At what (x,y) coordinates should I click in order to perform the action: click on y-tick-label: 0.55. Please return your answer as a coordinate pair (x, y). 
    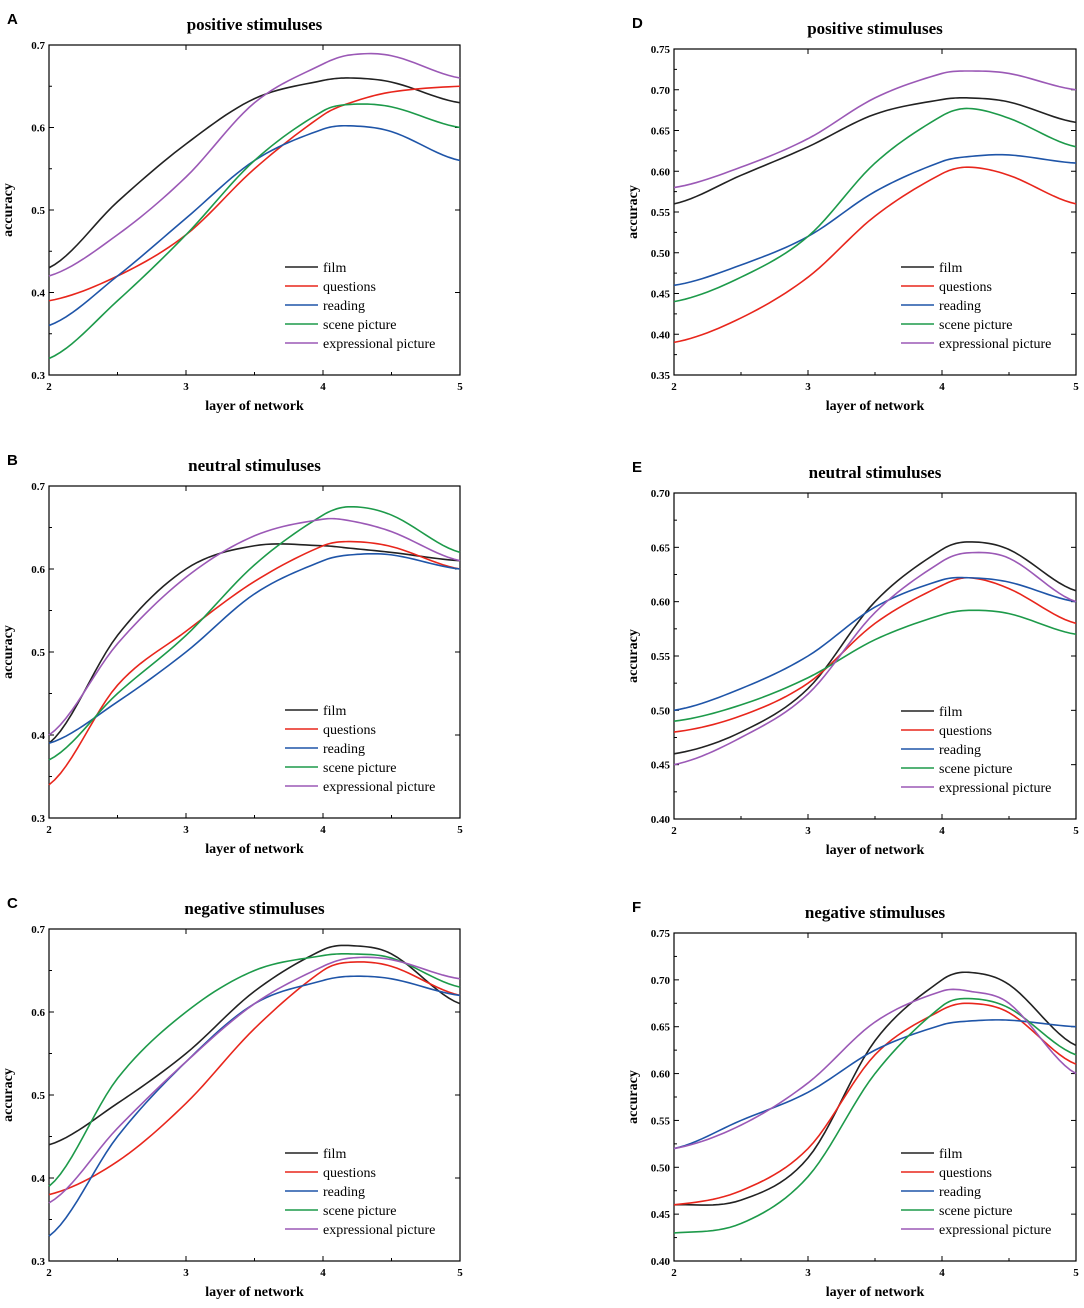
    Looking at the image, I should click on (661, 1121).